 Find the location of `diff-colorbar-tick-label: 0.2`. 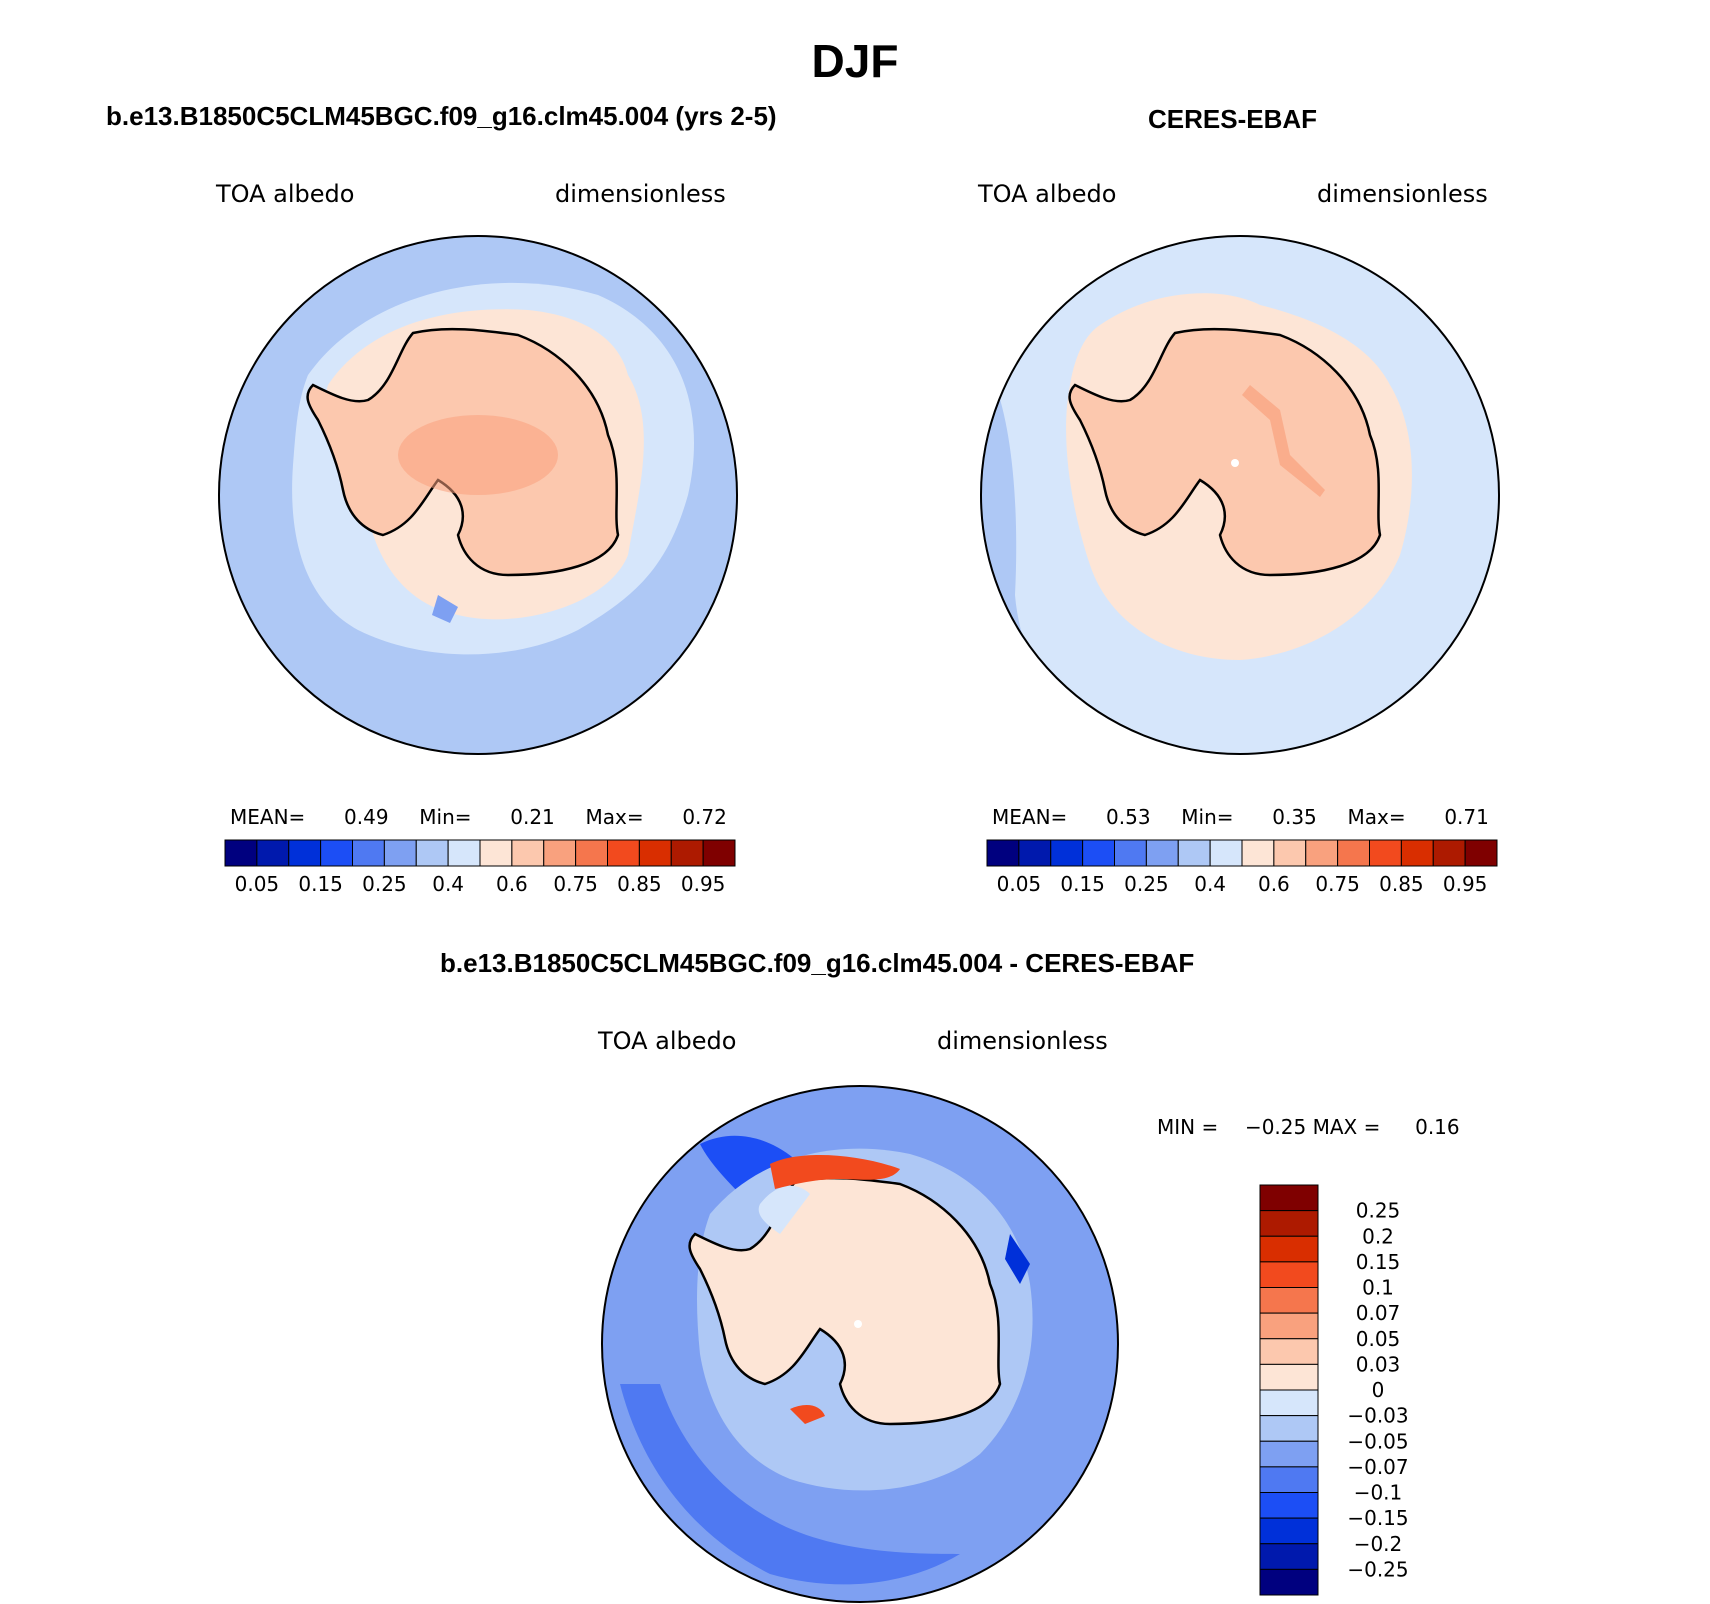

diff-colorbar-tick-label: 0.2 is located at coordinates (1378, 1236).